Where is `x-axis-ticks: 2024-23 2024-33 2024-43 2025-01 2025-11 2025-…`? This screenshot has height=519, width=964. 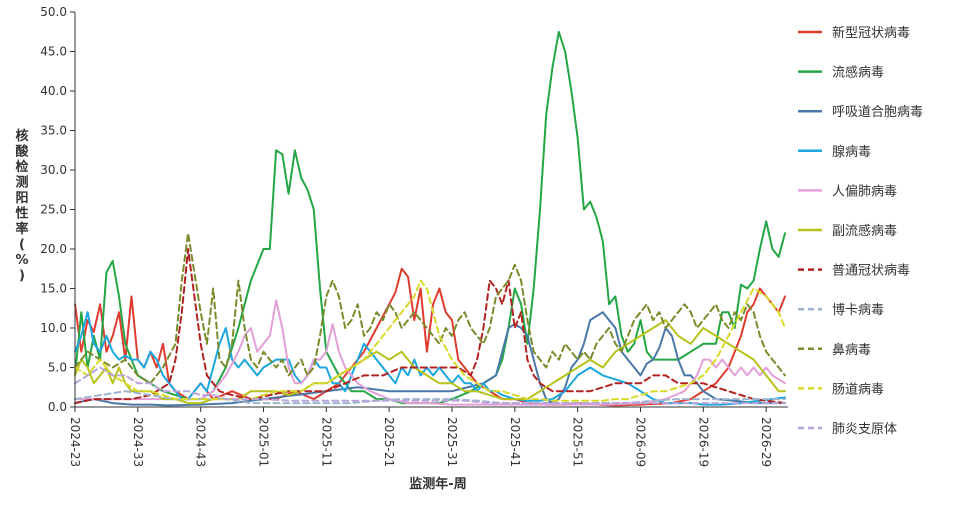
x-axis-ticks: 2024-23 2024-33 2024-43 2025-01 2025-11 2025-… is located at coordinates (420, 437).